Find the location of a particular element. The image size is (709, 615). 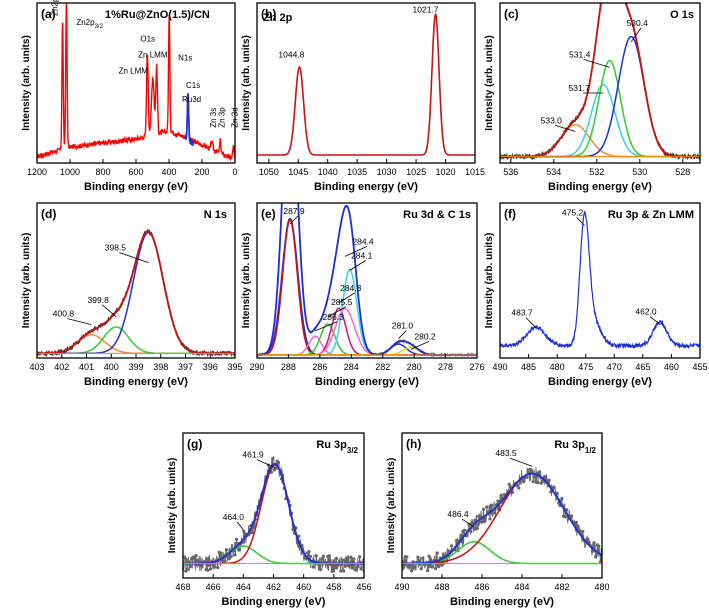

peak-label: 284.1 is located at coordinates (362, 255).